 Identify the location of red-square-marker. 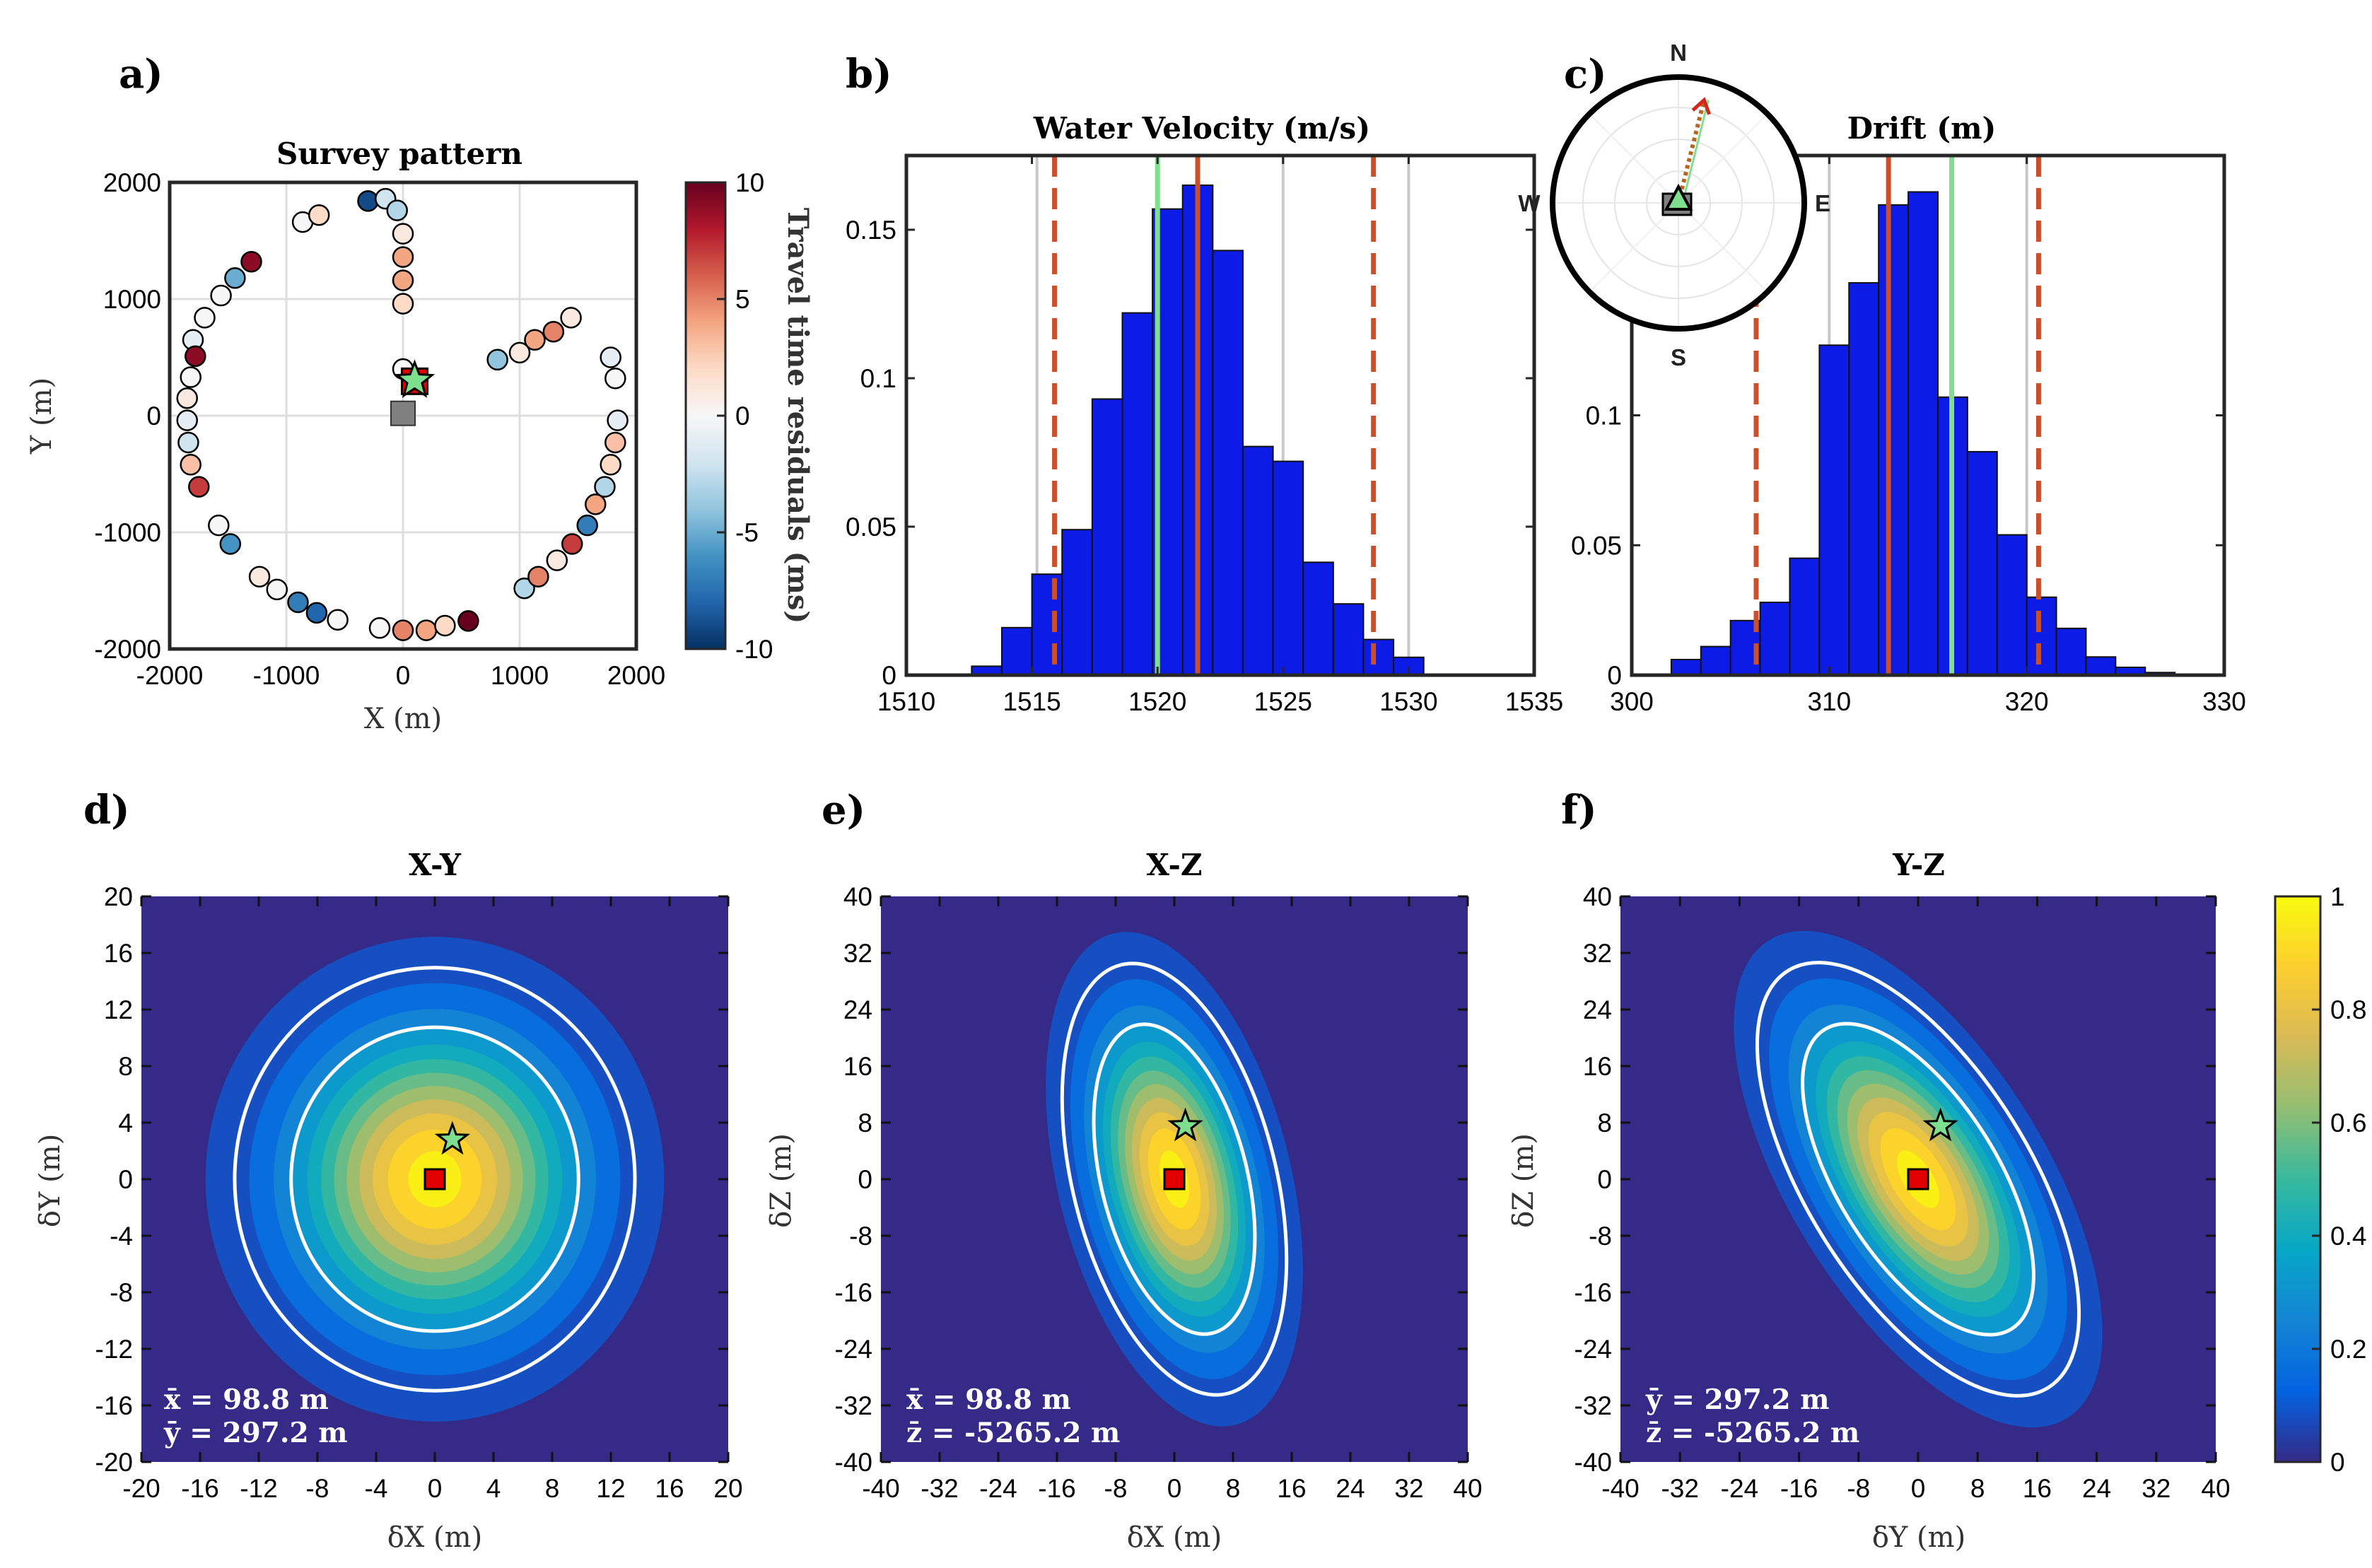
(434, 1179).